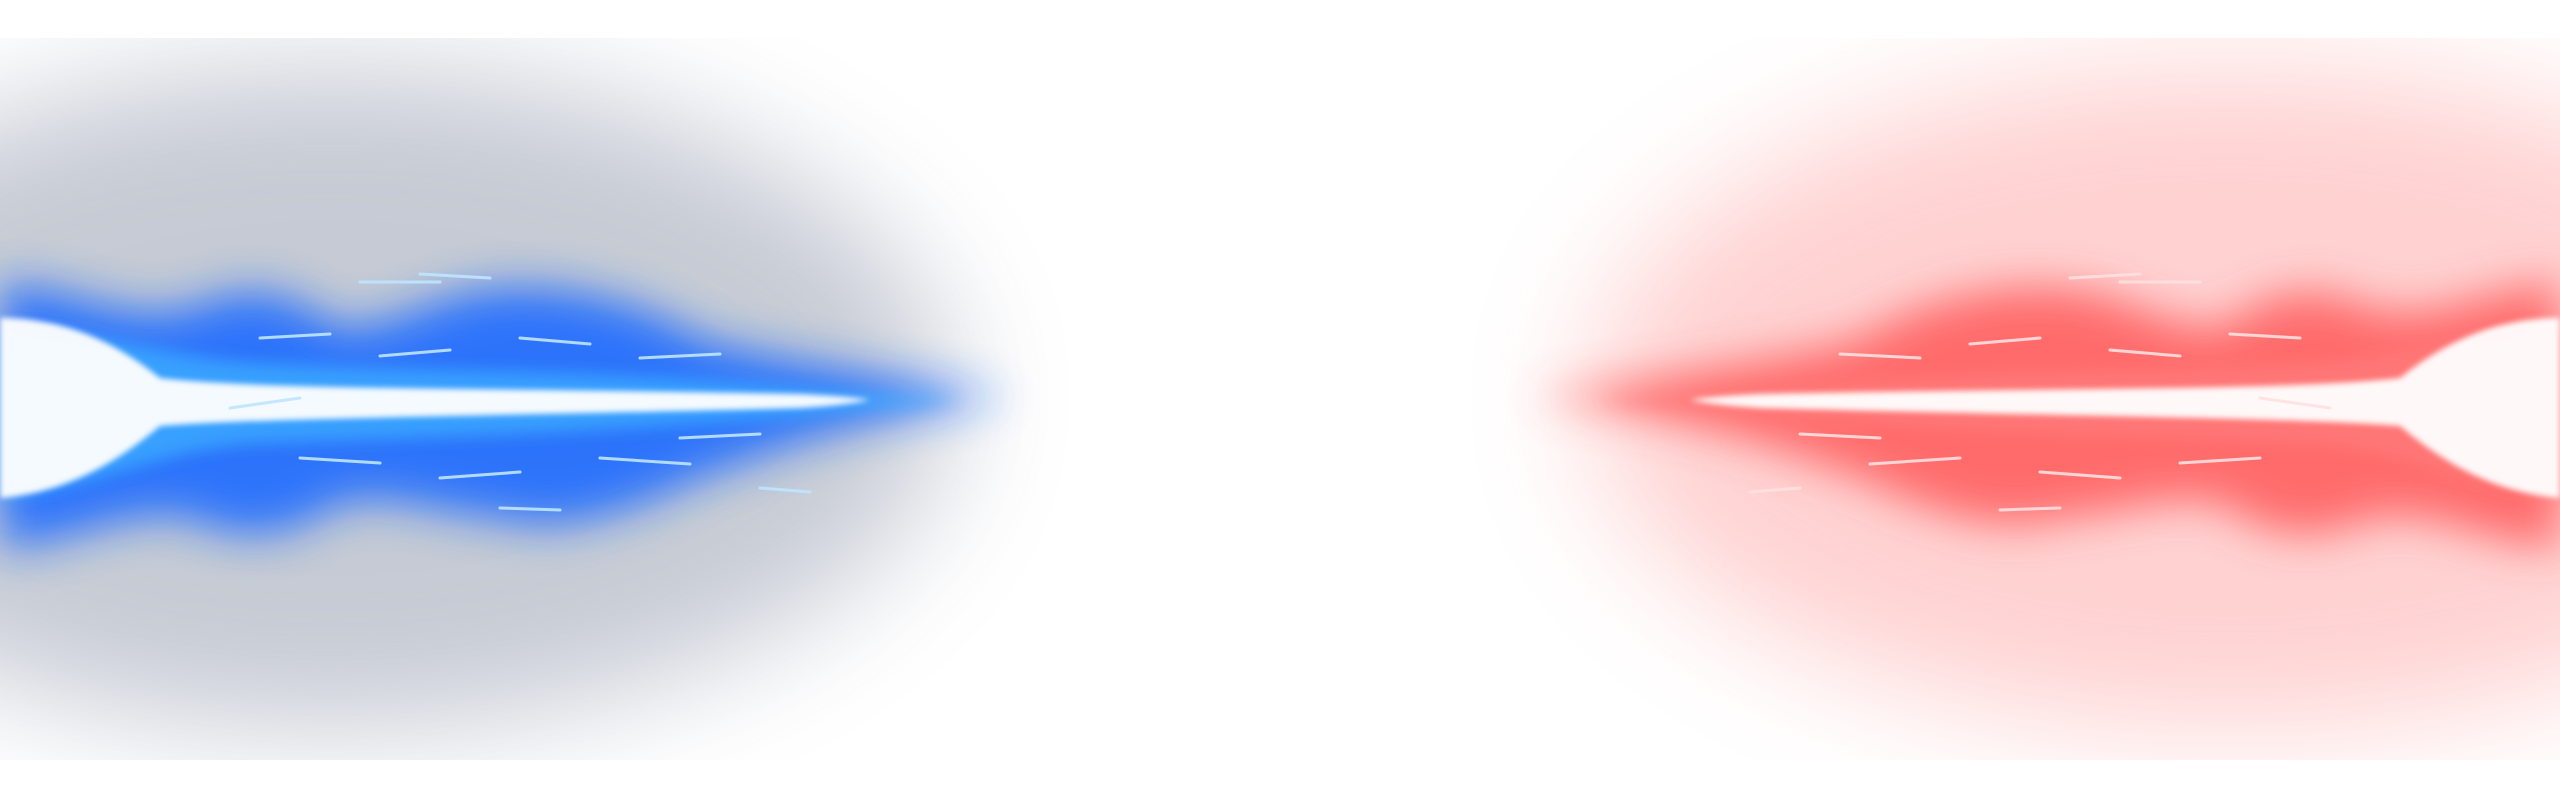 The width and height of the screenshot is (2560, 800). I want to click on red-beam-core, so click(2125, 408).